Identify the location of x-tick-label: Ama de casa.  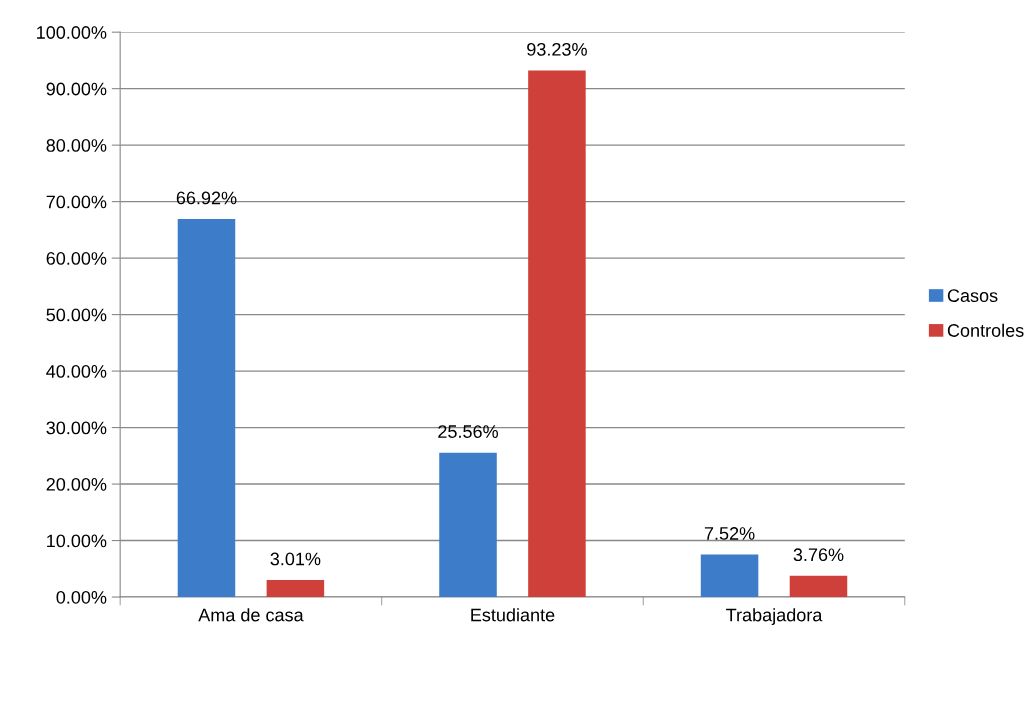
(251, 615).